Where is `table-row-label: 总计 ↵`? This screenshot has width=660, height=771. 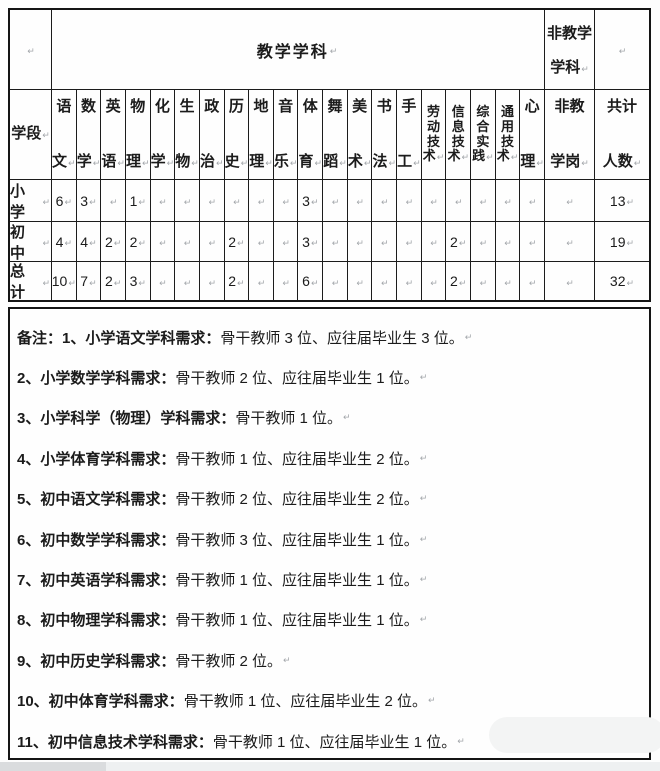 table-row-label: 总计 ↵ is located at coordinates (31, 281).